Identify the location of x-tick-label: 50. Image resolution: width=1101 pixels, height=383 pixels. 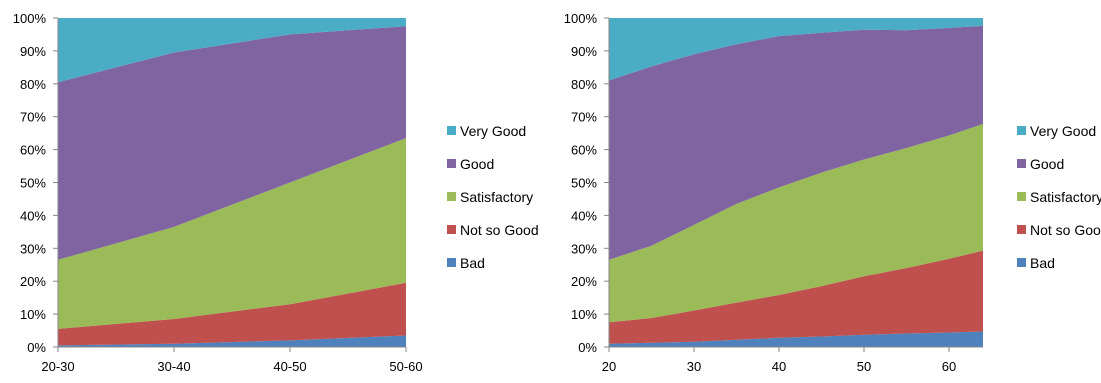
(864, 366).